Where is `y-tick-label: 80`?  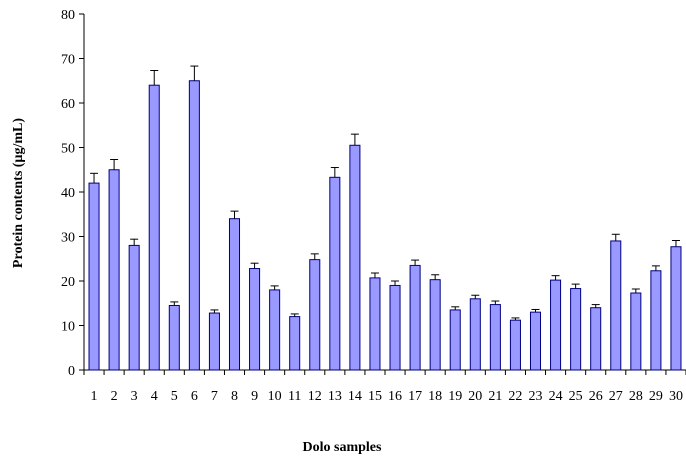
y-tick-label: 80 is located at coordinates (68, 15).